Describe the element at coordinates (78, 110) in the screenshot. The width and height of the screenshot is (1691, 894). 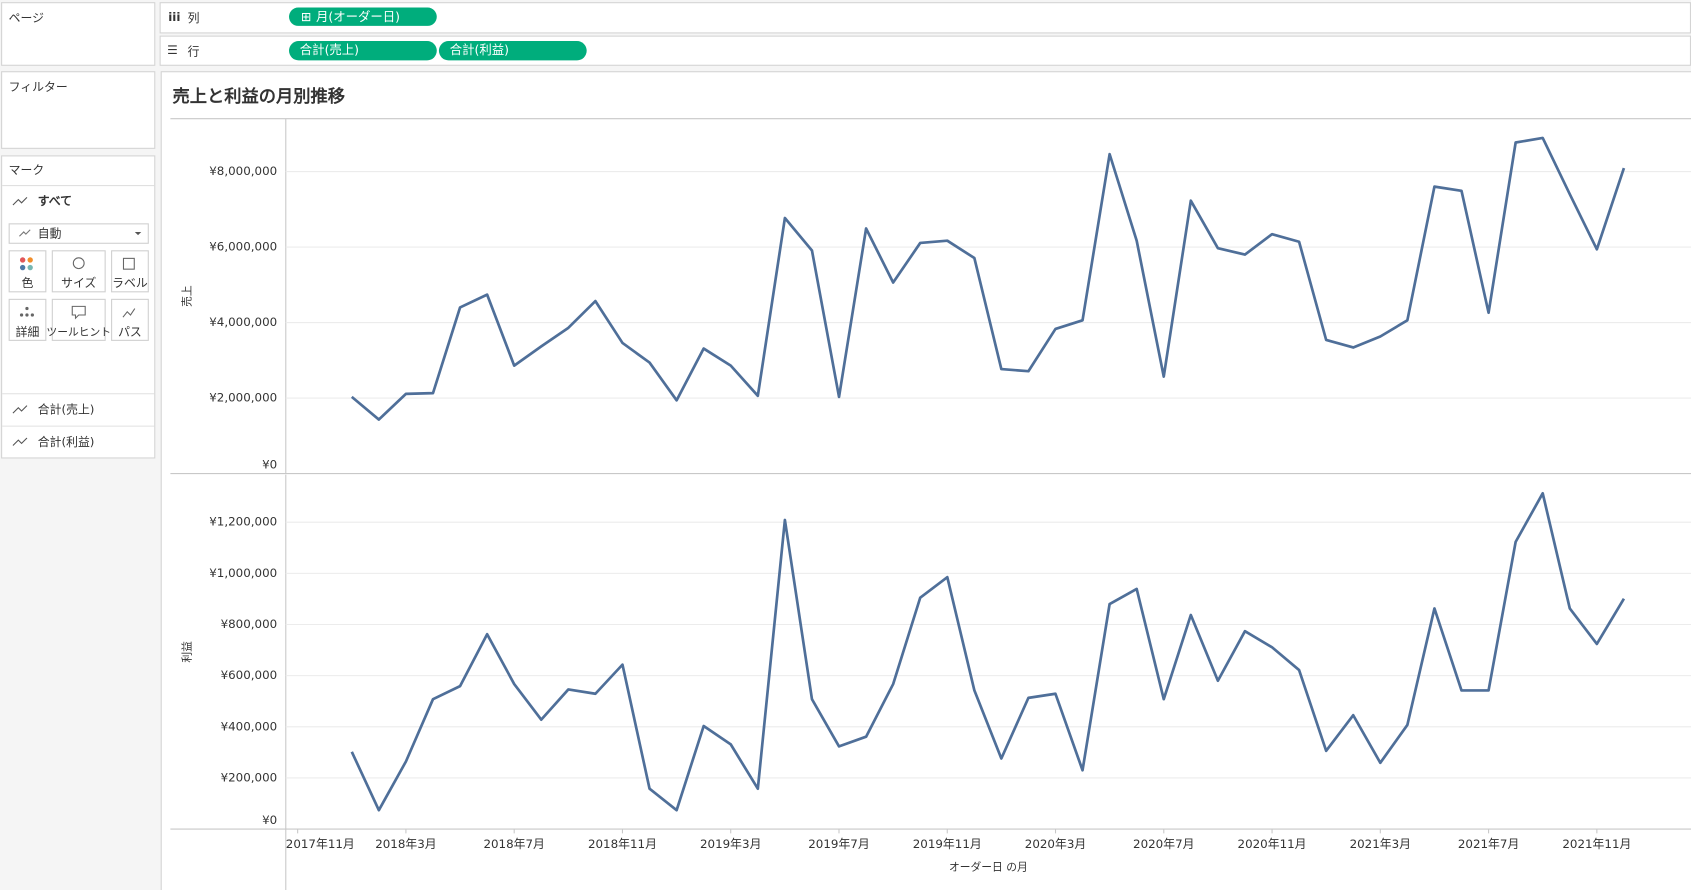
I see `filters-shelf` at that location.